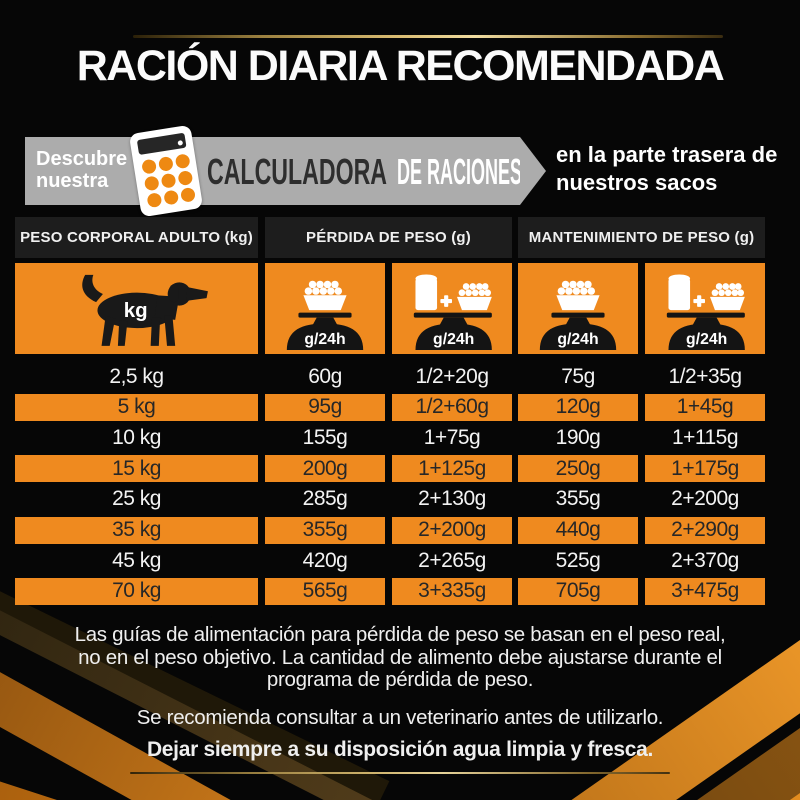 The height and width of the screenshot is (800, 800). Describe the element at coordinates (136, 530) in the screenshot. I see `weight-cell: 35 kg` at that location.